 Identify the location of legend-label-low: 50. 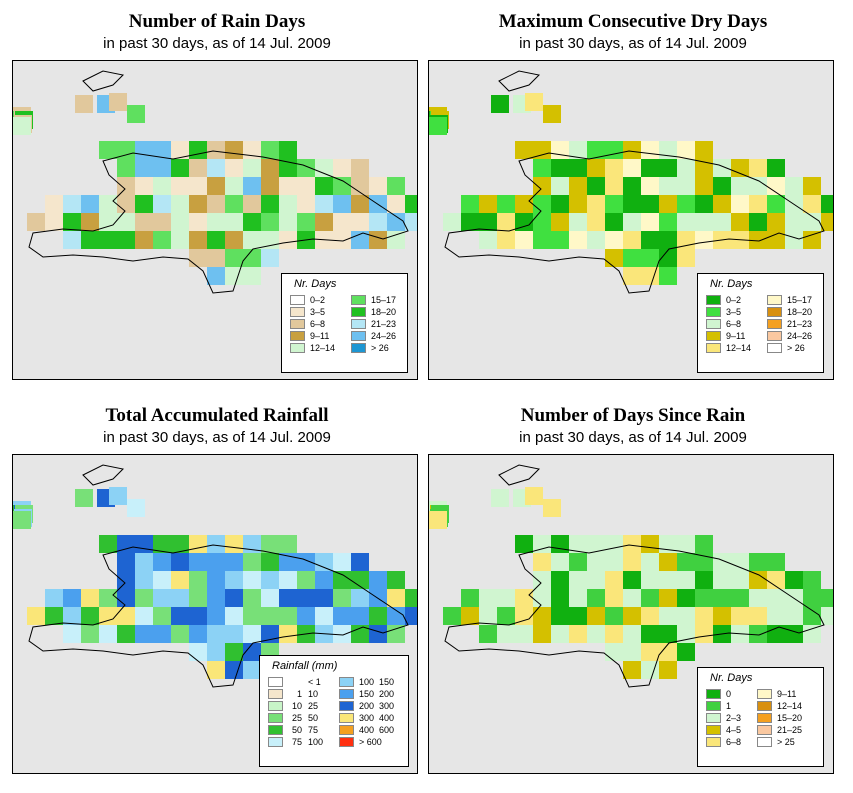
(296, 730).